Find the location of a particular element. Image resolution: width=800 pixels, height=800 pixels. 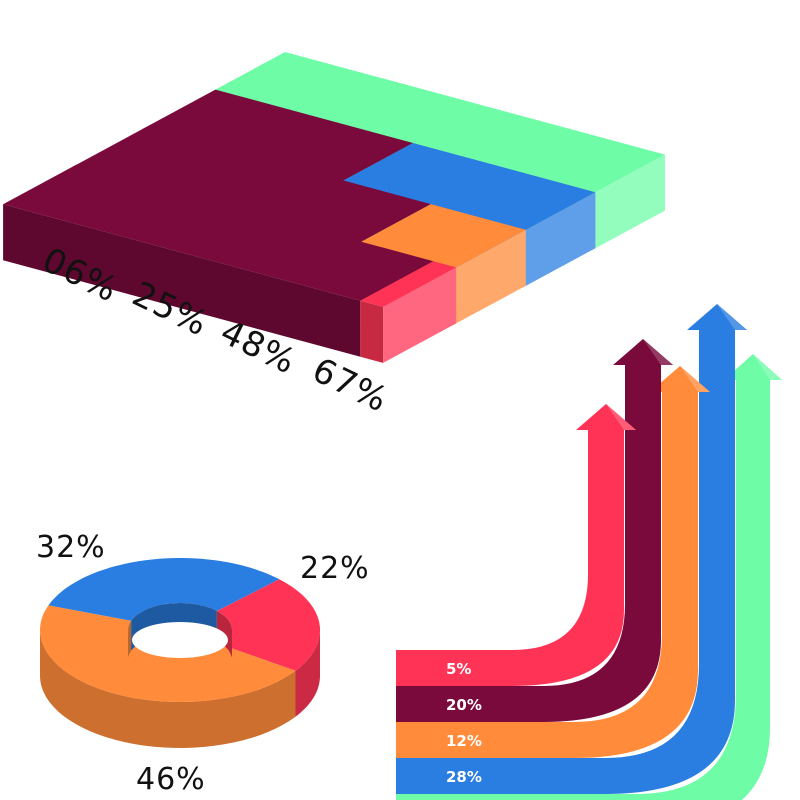

iso-bar-1-end is located at coordinates (559, 240).